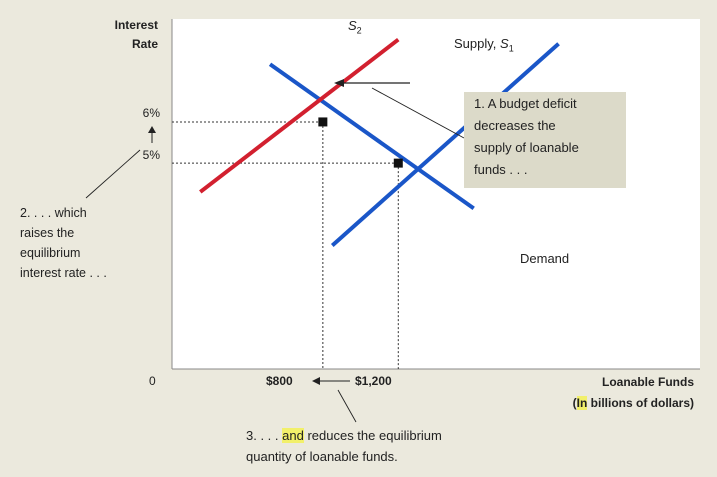 This screenshot has height=477, width=717. I want to click on note1-line3: supply of loanable, so click(526, 147).